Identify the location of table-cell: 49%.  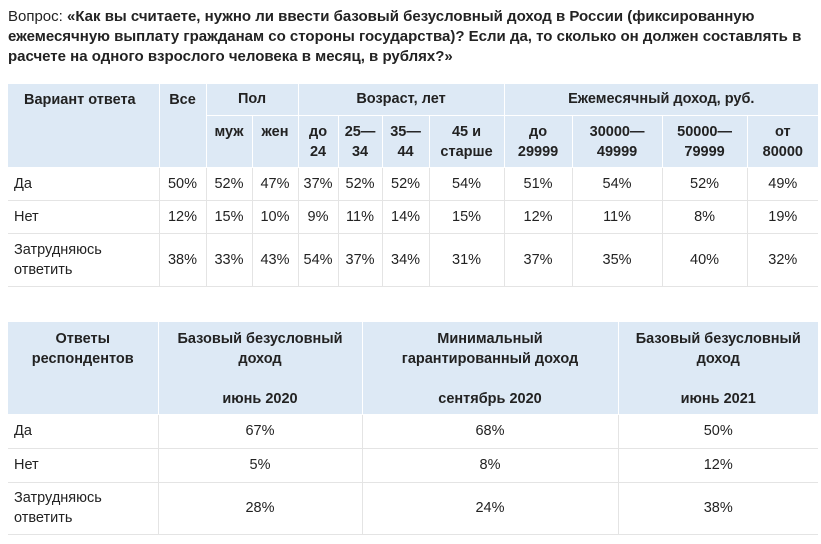
(783, 184).